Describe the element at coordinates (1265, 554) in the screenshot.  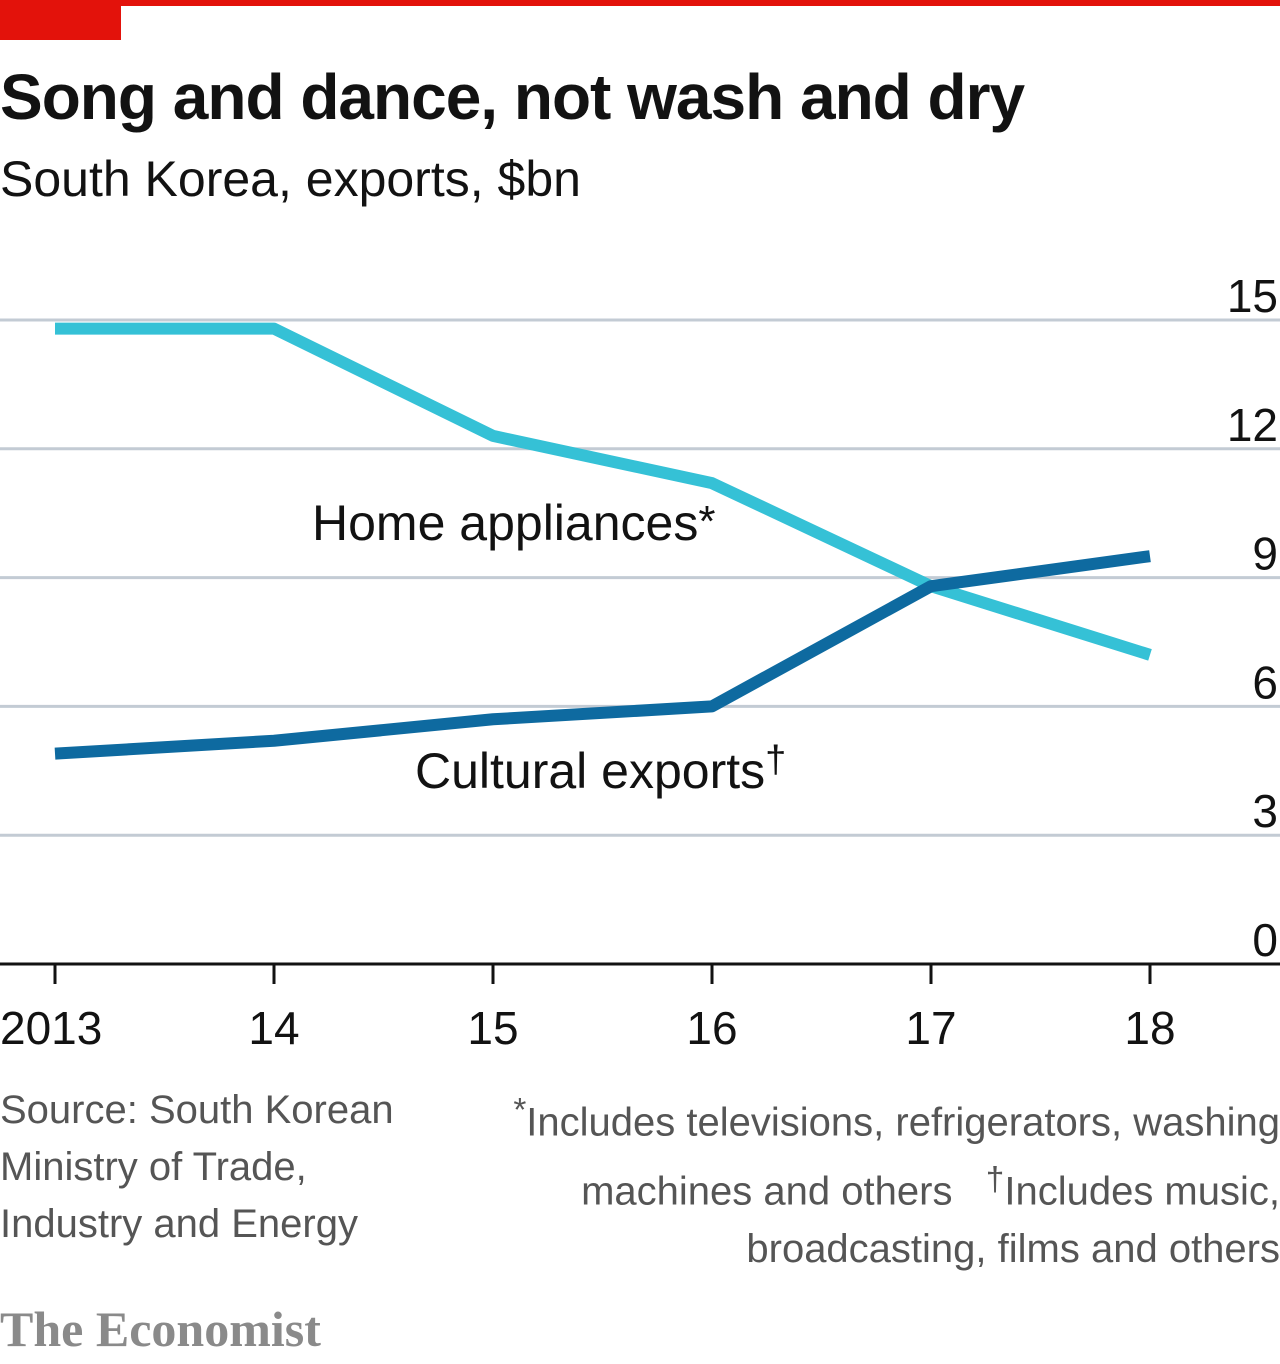
I see `y-tick-label: 9` at that location.